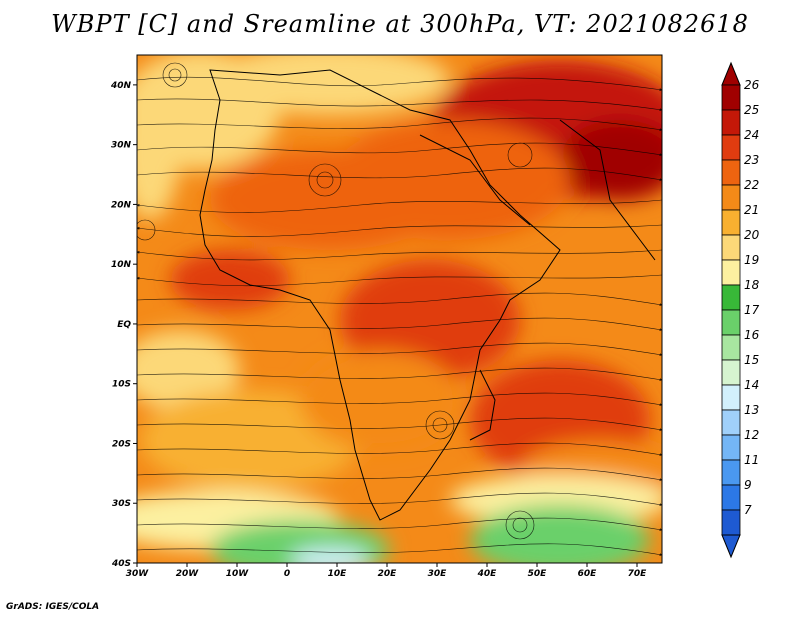 This screenshot has height=618, width=800. What do you see at coordinates (238, 574) in the screenshot?
I see `lon-tick-label: 10W` at bounding box center [238, 574].